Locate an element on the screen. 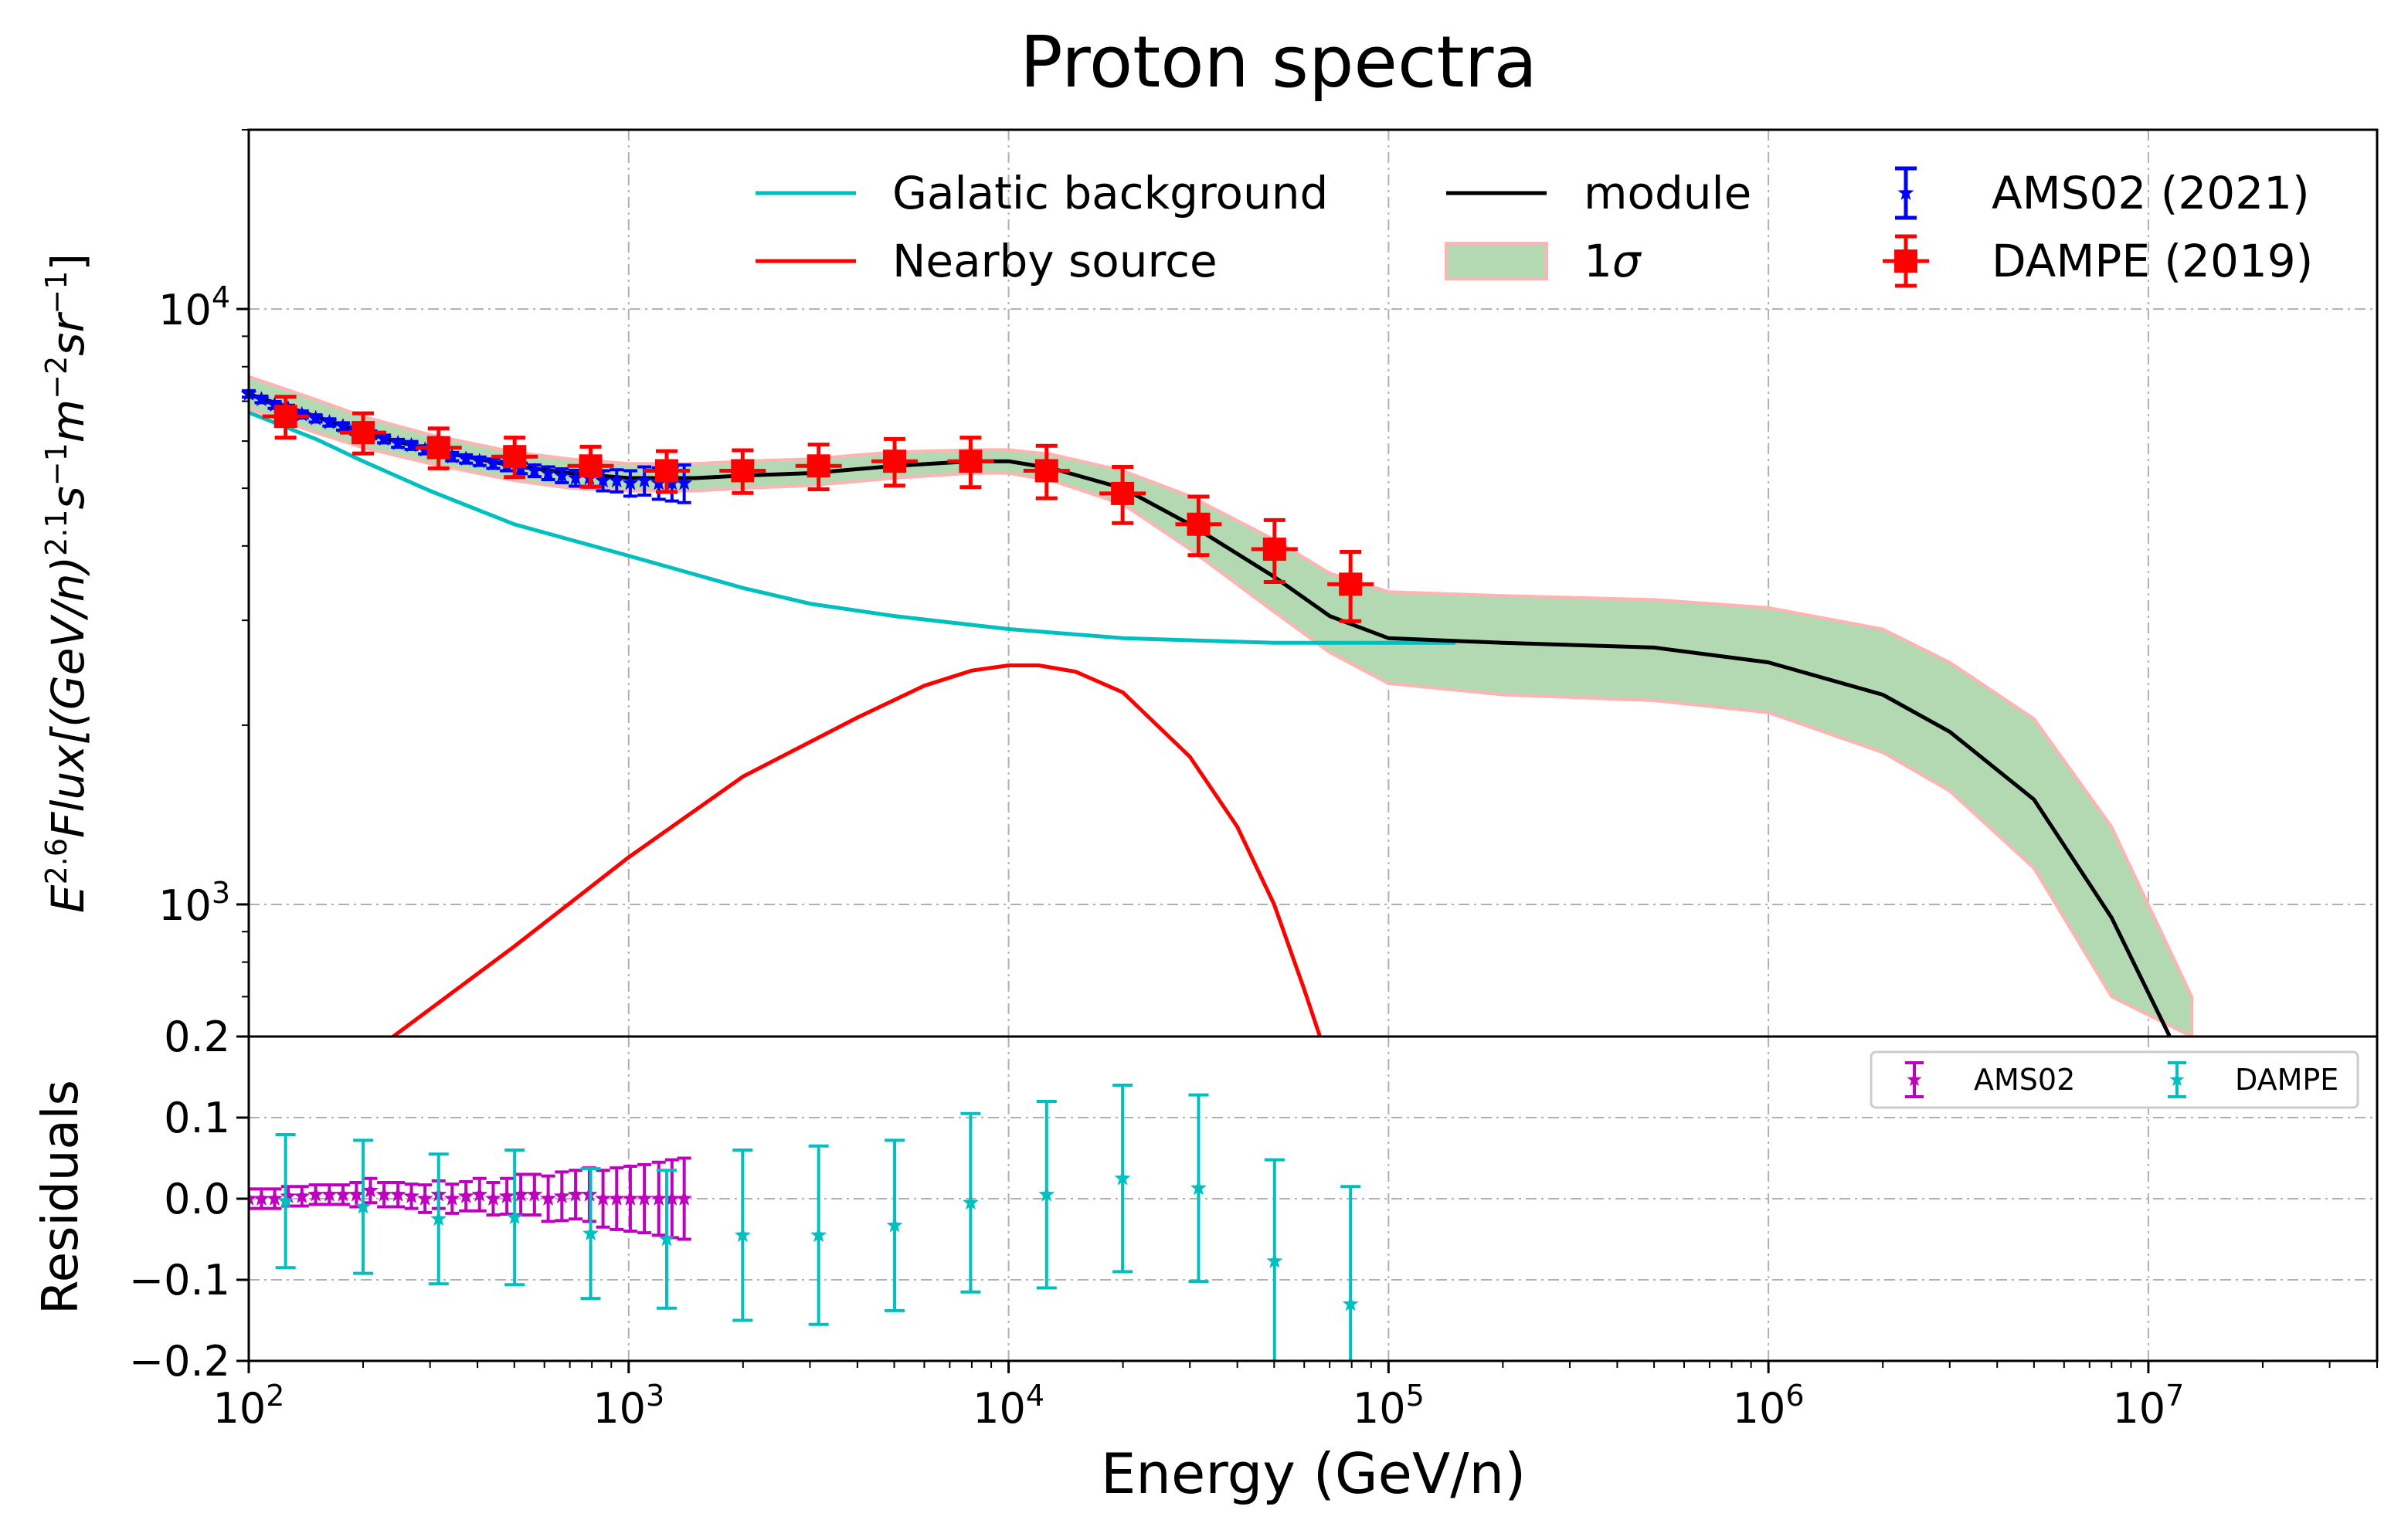 The image size is (2408, 1537). legend-sigma-label: 1σ is located at coordinates (1613, 261).